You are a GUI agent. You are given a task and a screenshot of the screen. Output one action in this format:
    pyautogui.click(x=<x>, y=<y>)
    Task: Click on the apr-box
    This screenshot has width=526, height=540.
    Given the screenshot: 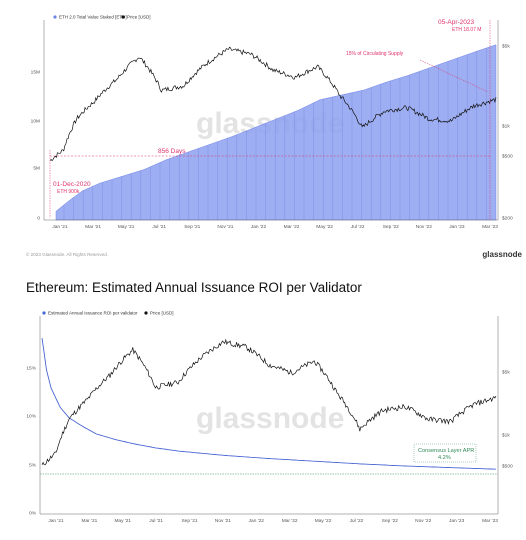 What is the action you would take?
    pyautogui.click(x=445, y=453)
    